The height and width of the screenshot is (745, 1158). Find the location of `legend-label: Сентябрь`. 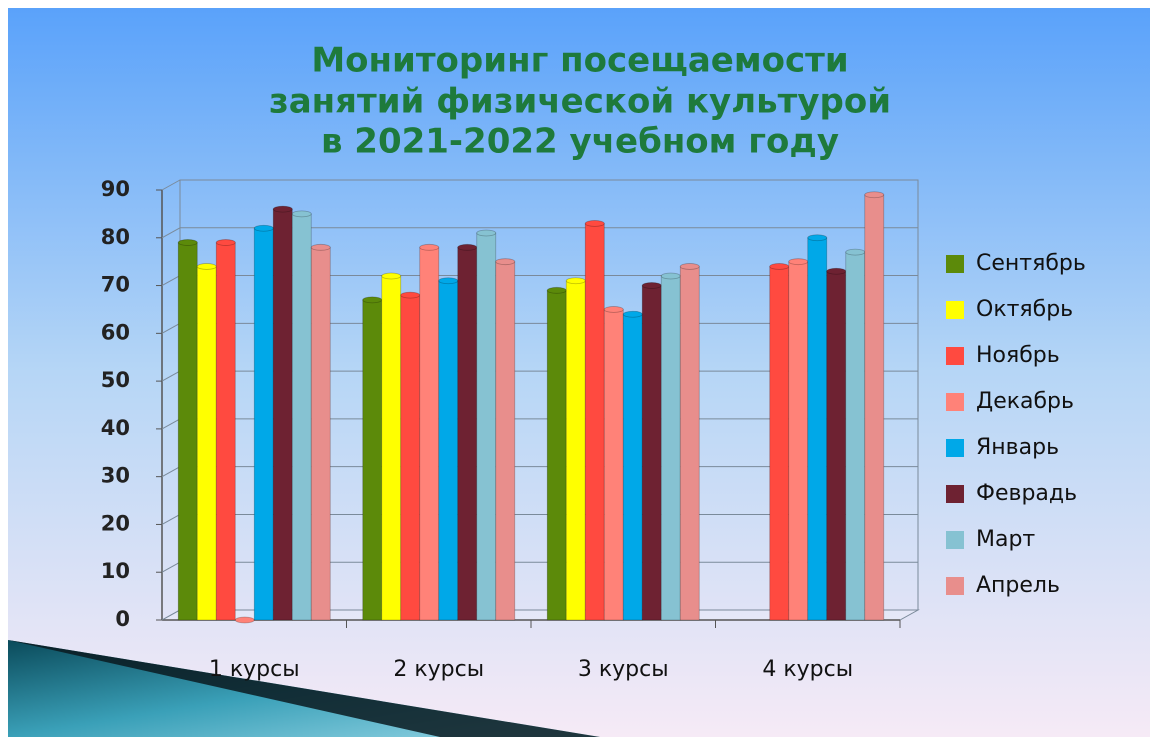

legend-label: Сентябрь is located at coordinates (1031, 263).